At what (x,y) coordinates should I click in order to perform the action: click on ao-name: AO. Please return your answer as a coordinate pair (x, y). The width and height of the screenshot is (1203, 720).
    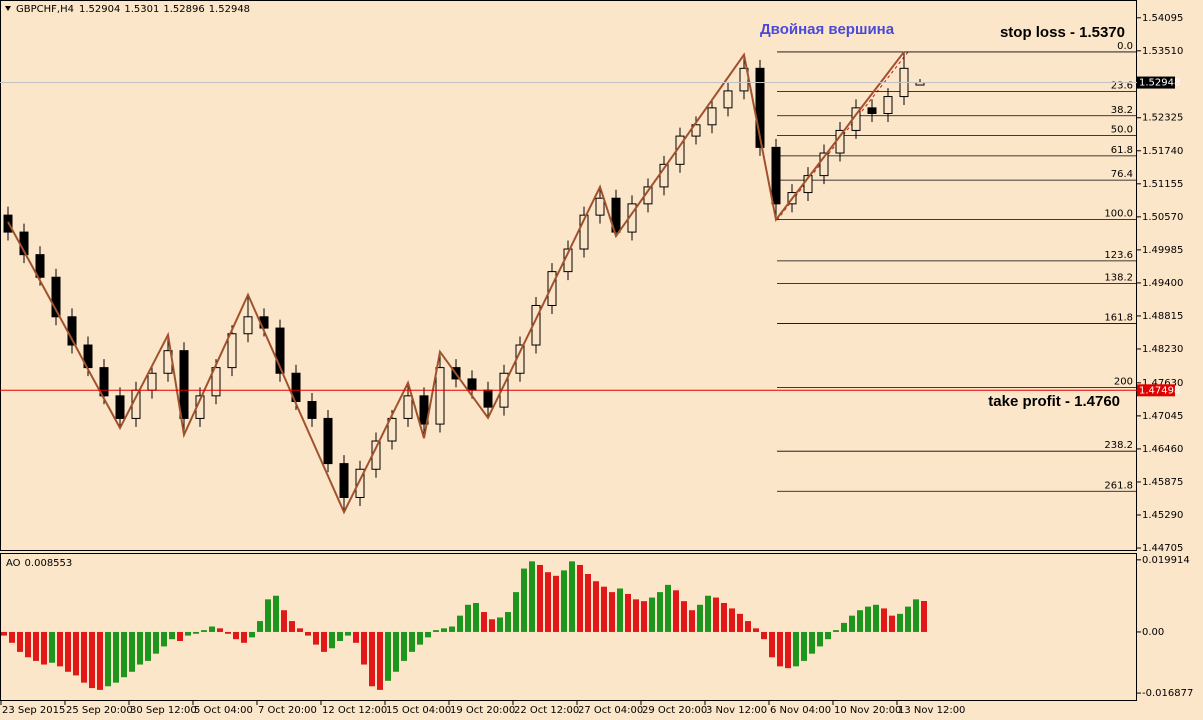
    Looking at the image, I should click on (13, 563).